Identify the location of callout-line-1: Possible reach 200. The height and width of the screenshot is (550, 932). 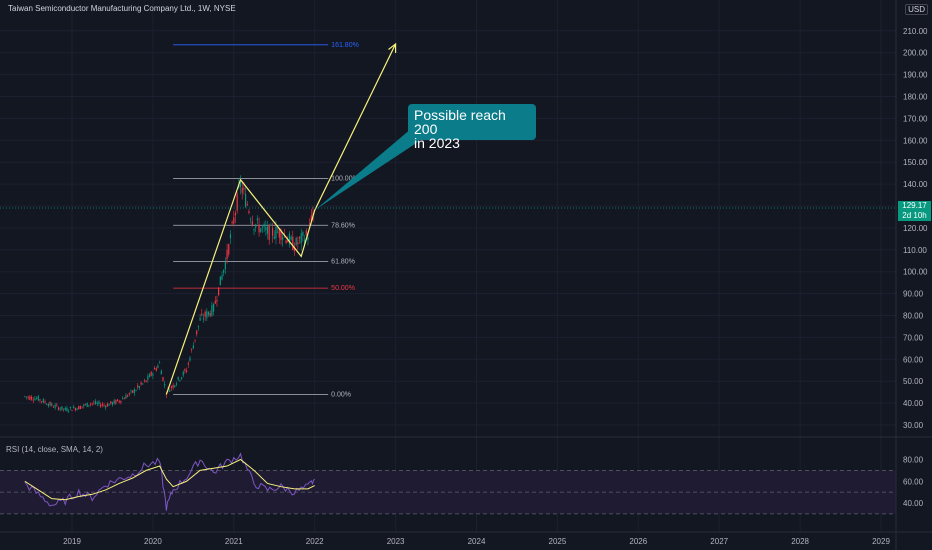
(460, 122).